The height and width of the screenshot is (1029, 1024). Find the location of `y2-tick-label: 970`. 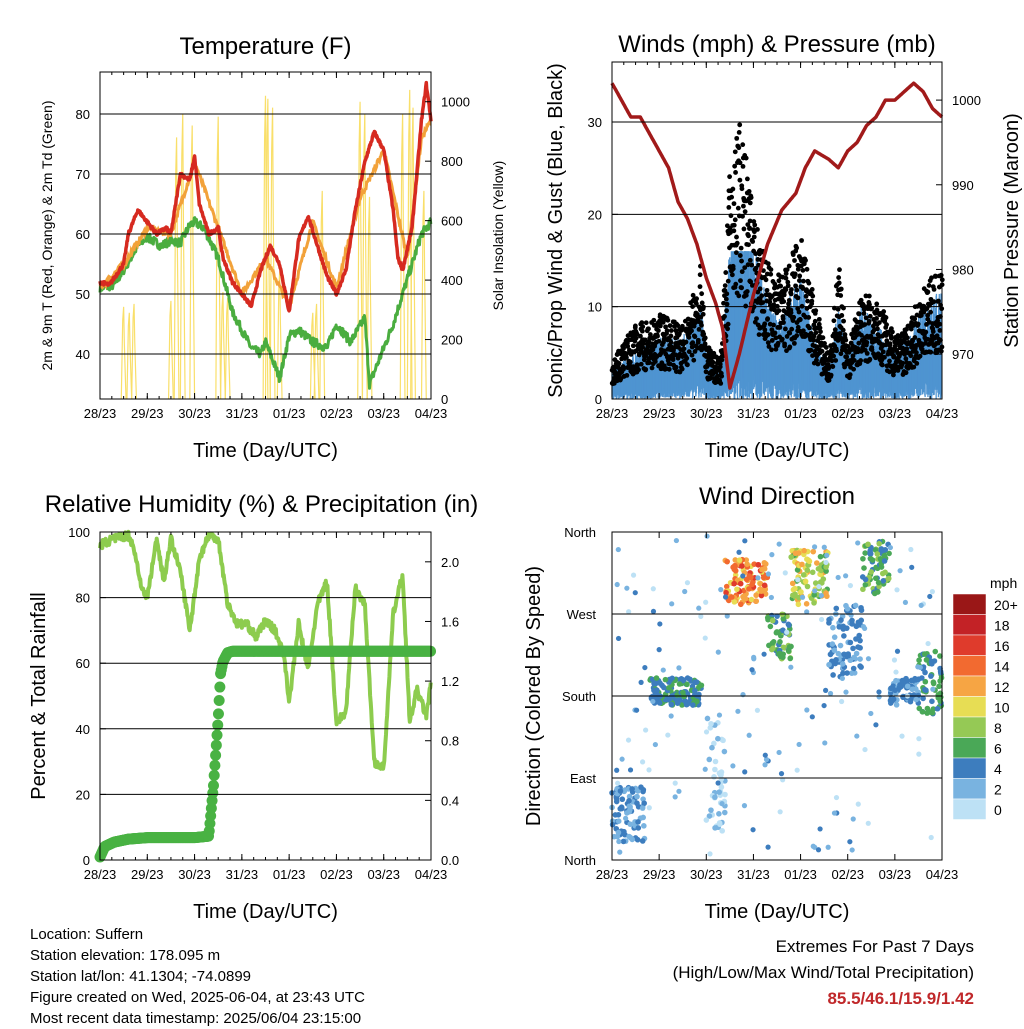

y2-tick-label: 970 is located at coordinates (963, 354).